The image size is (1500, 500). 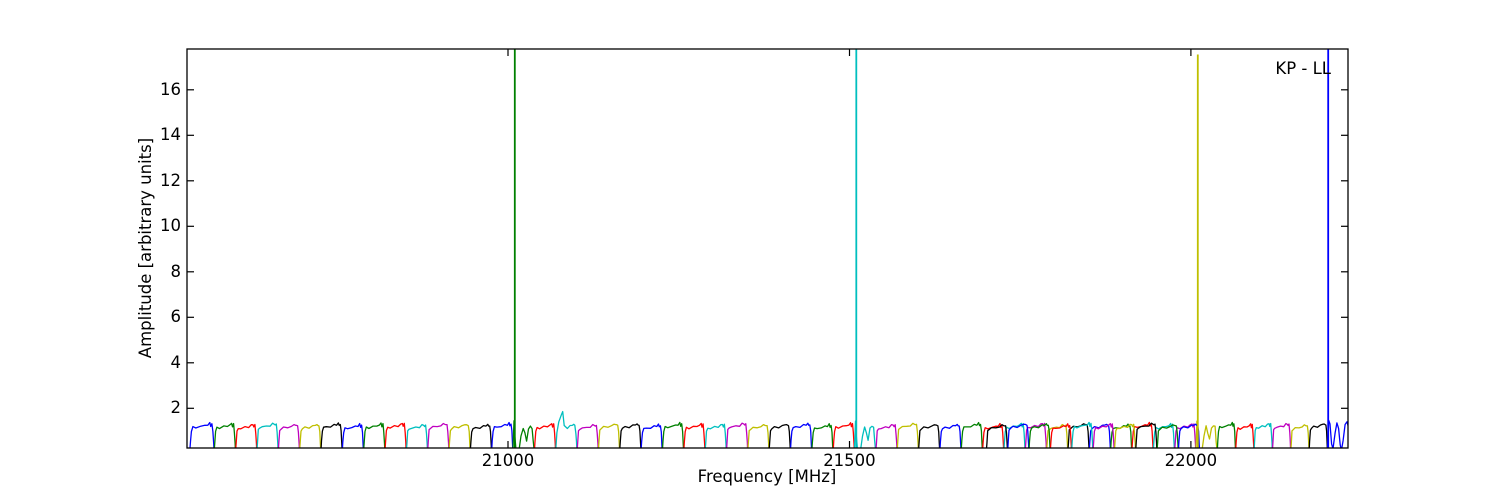 I want to click on y-tick-label: 6, so click(x=176, y=317).